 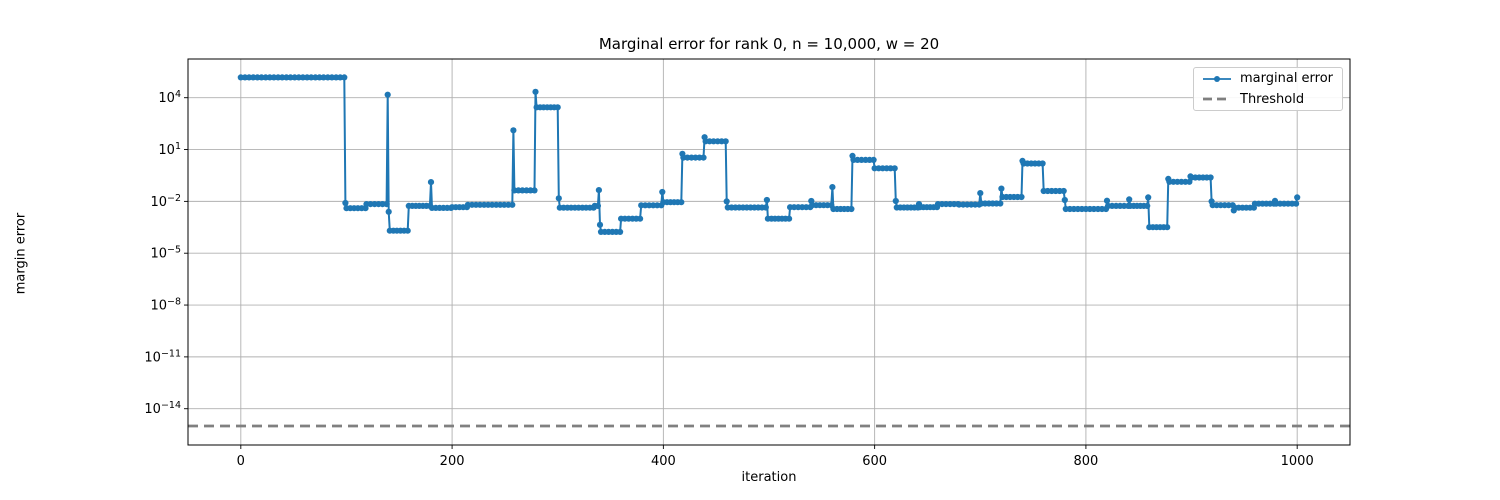 What do you see at coordinates (1085, 461) in the screenshot?
I see `svg-text: 800` at bounding box center [1085, 461].